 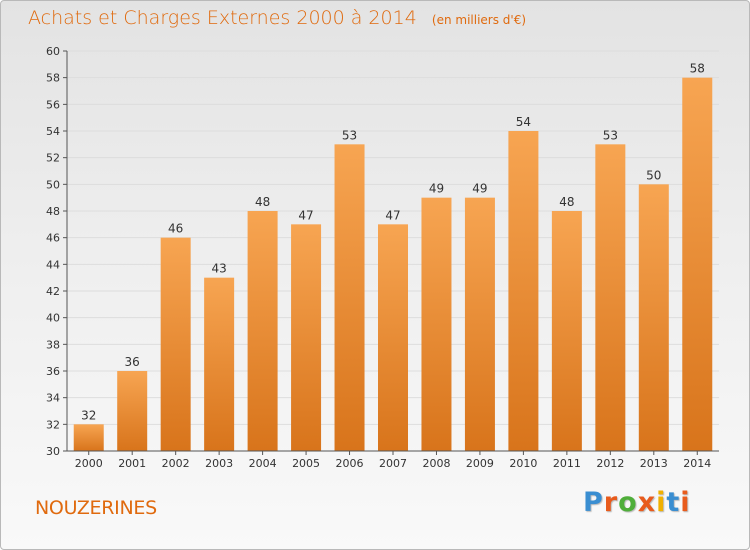 What do you see at coordinates (175, 229) in the screenshot?
I see `data-label: 46` at bounding box center [175, 229].